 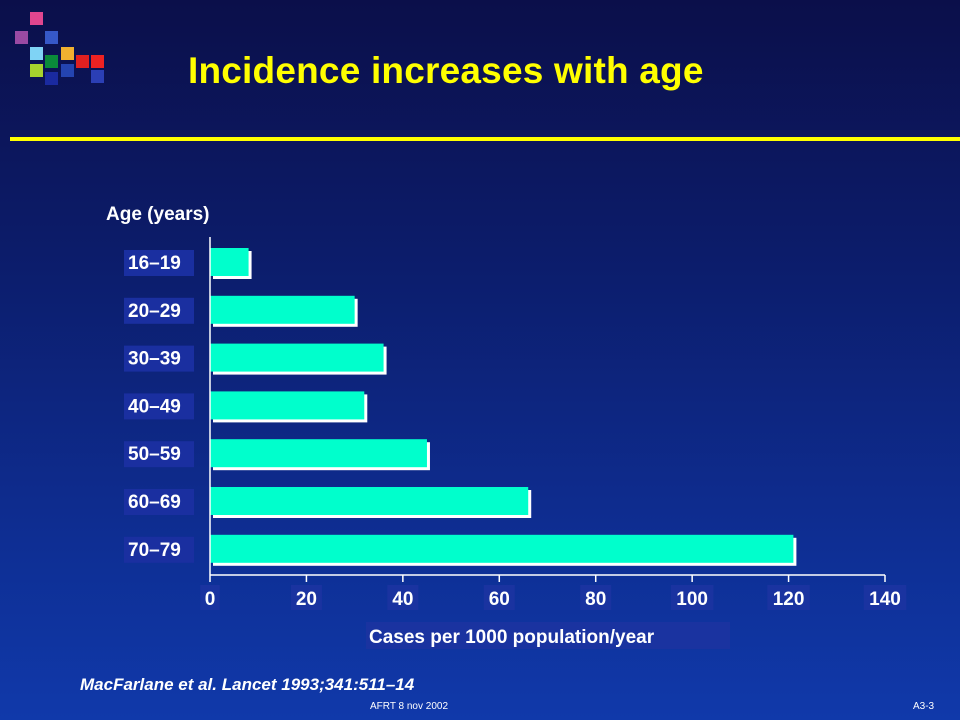 I want to click on bar-60–69, so click(x=369, y=501).